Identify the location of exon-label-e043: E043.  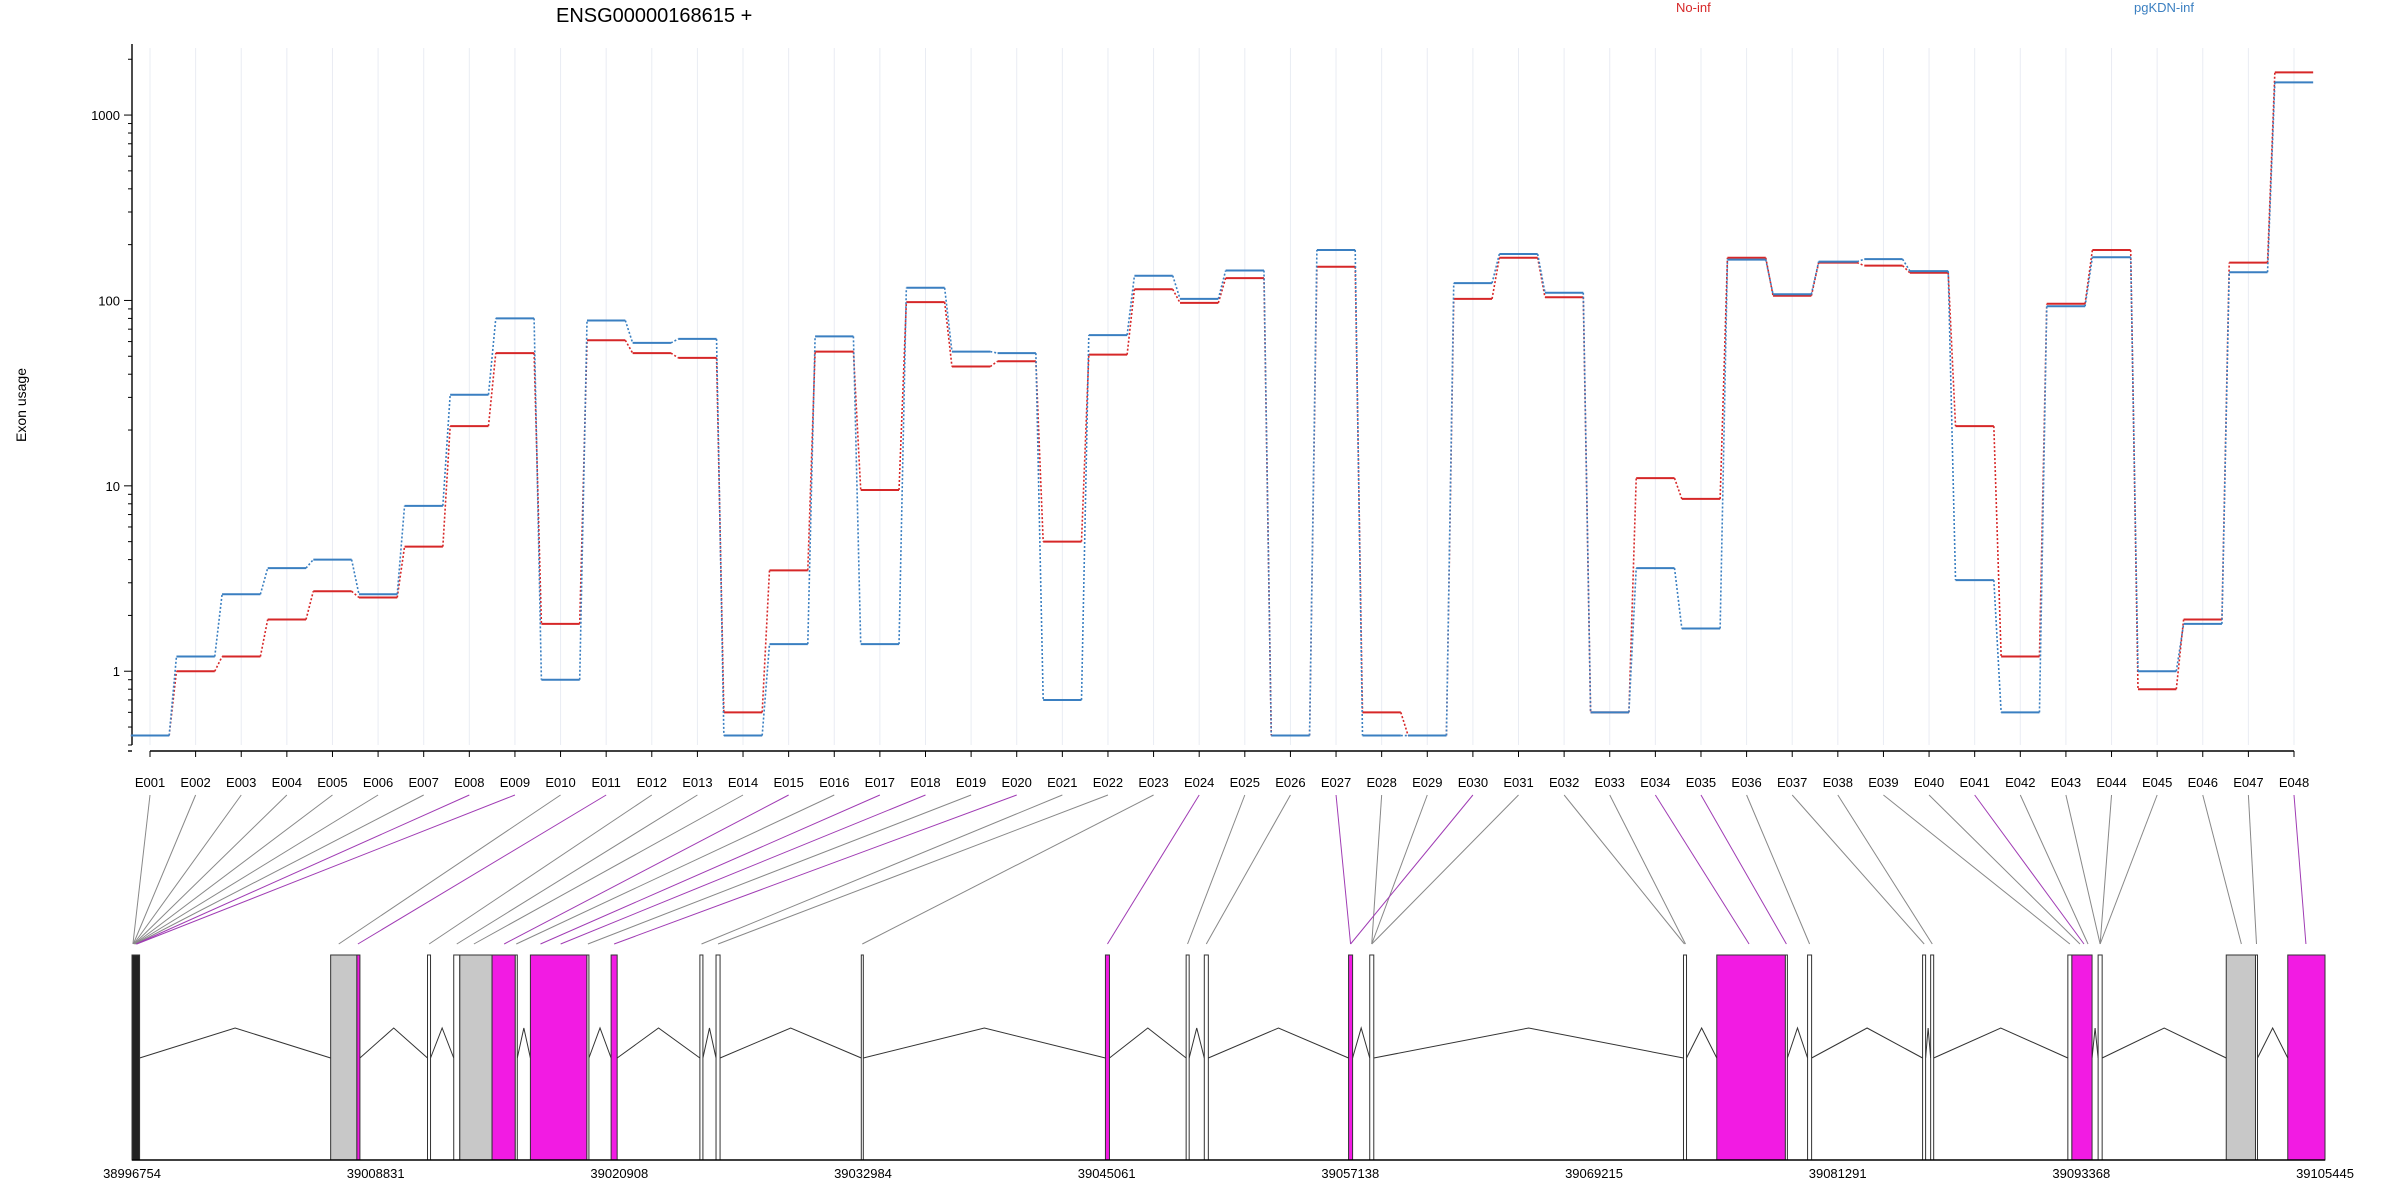
(2066, 782).